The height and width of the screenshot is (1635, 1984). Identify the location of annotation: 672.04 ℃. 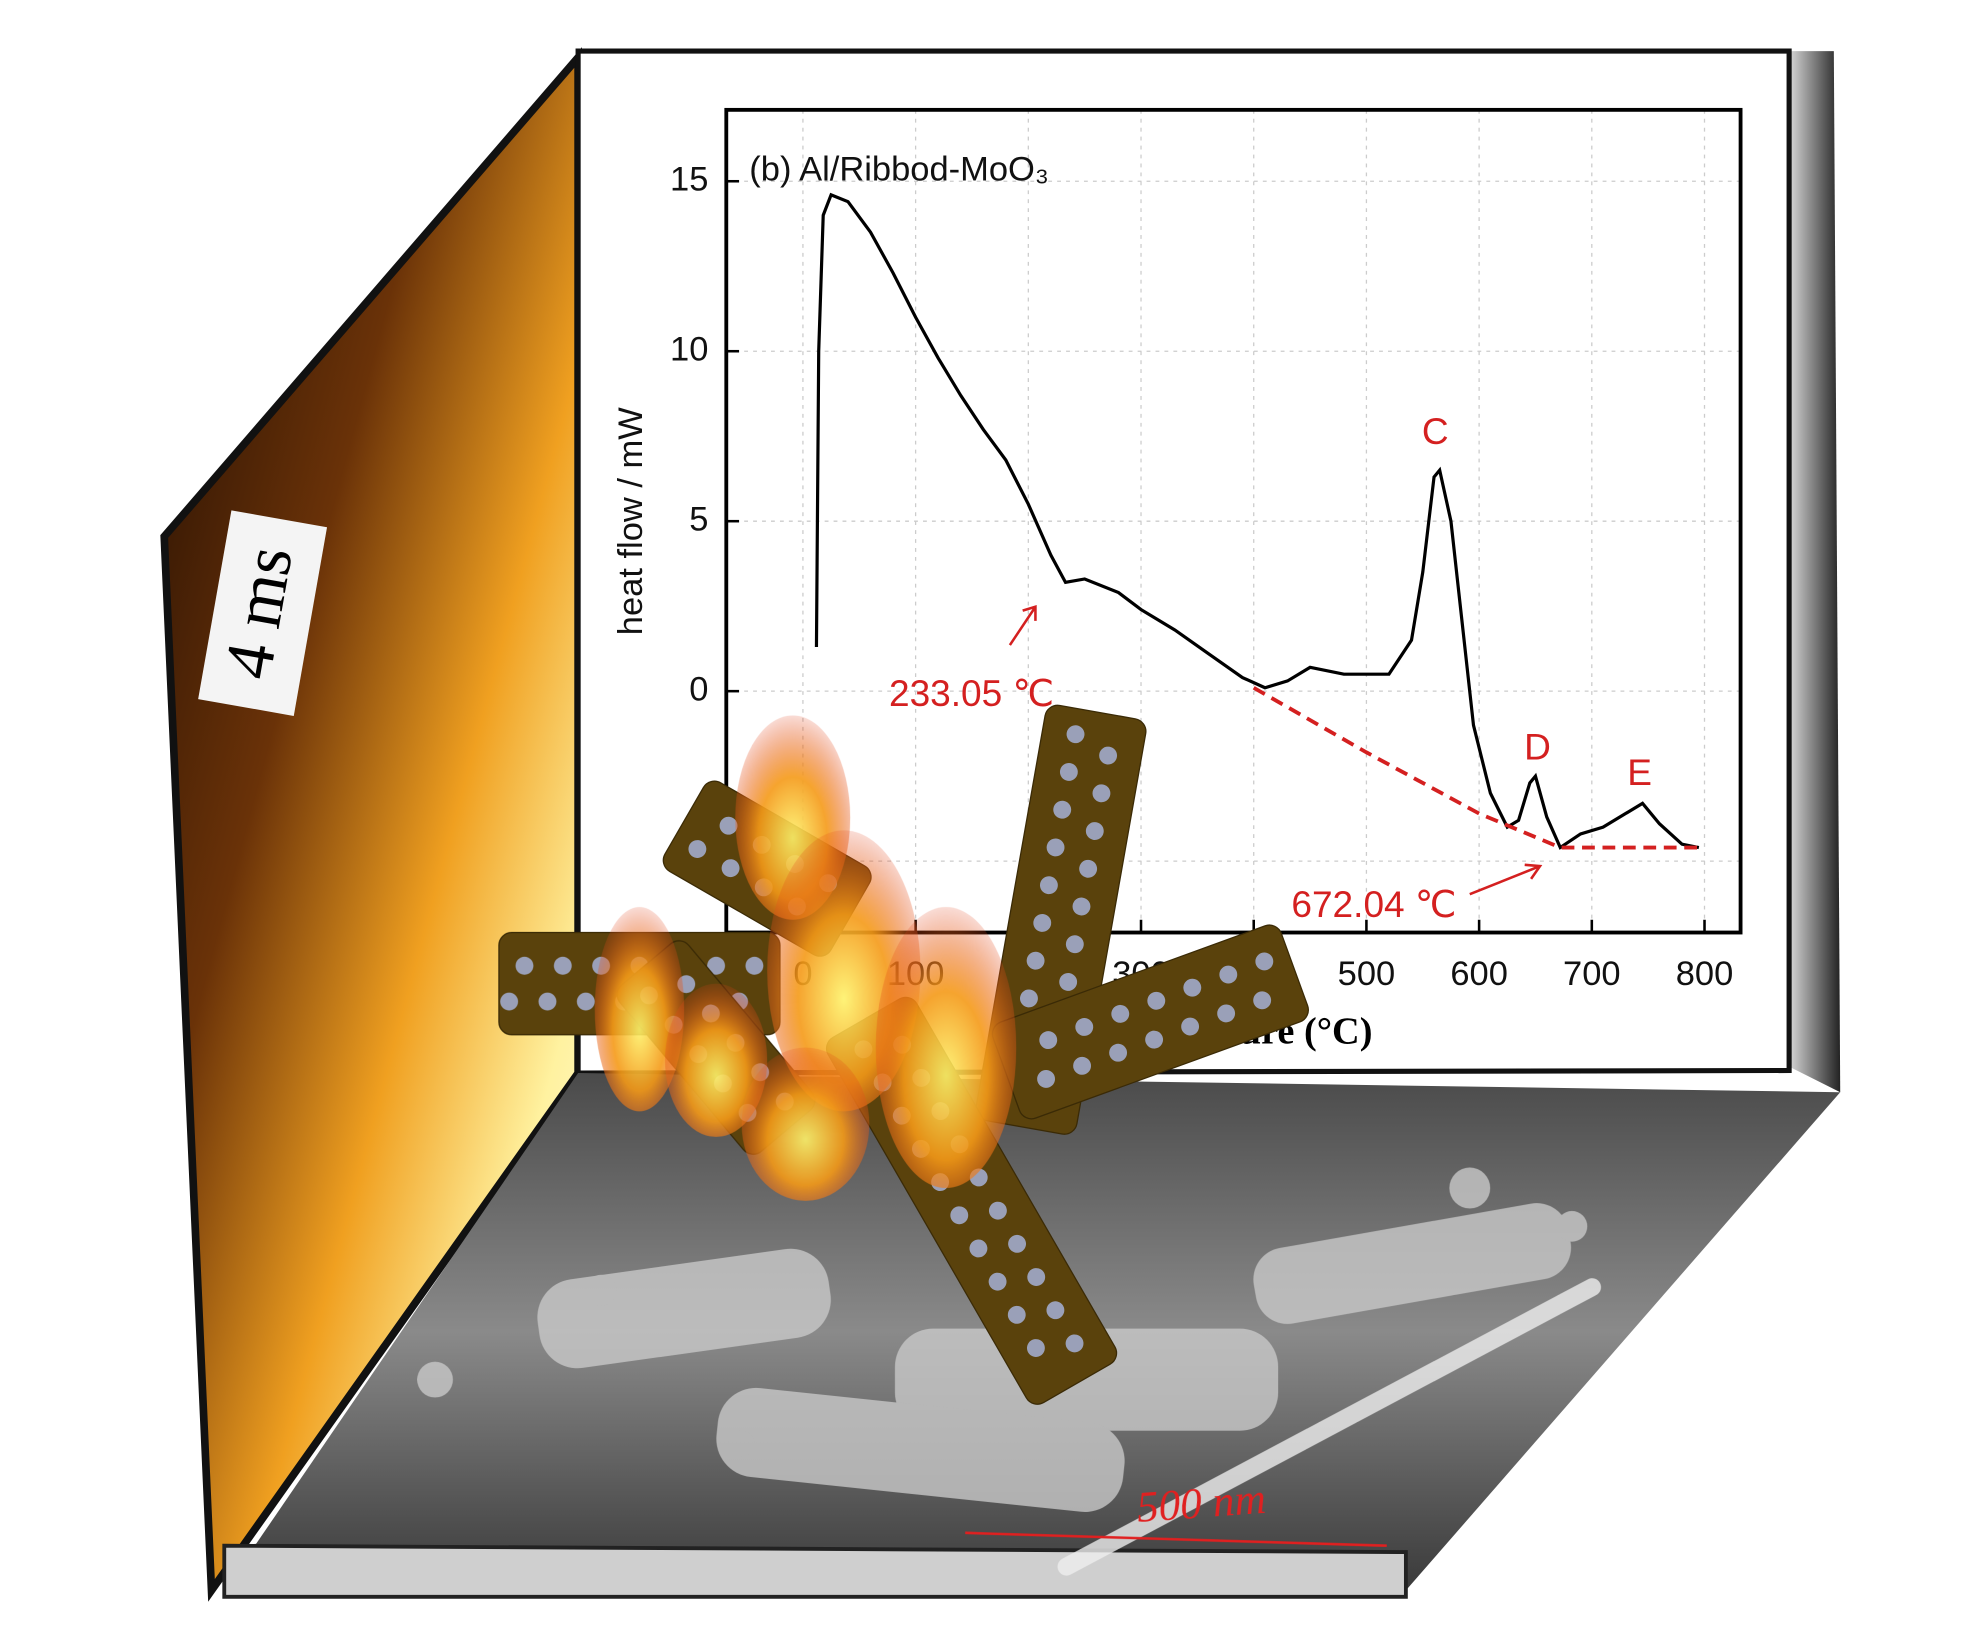
(1373, 904).